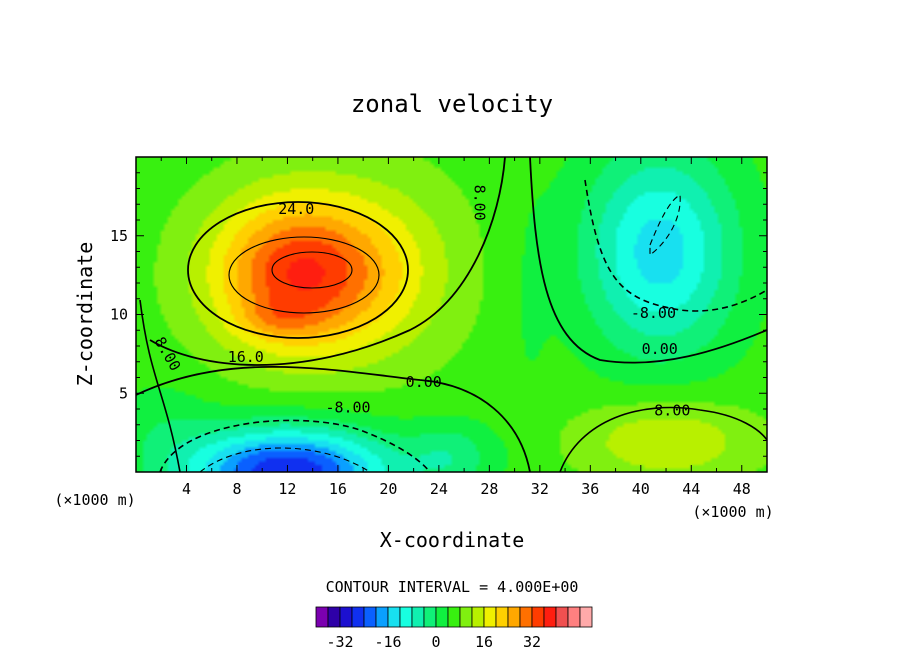 Image resolution: width=904 pixels, height=654 pixels. What do you see at coordinates (296, 209) in the screenshot?
I see `contour-label: 24.0` at bounding box center [296, 209].